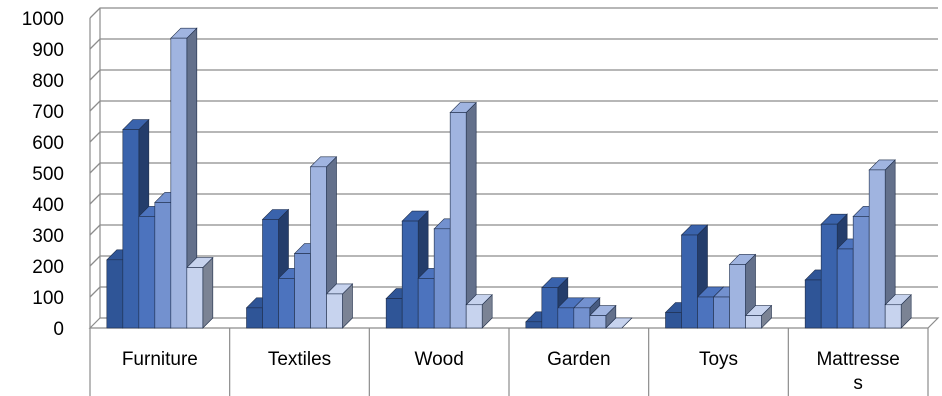  What do you see at coordinates (48, 143) in the screenshot?
I see `y-tick-label: 600` at bounding box center [48, 143].